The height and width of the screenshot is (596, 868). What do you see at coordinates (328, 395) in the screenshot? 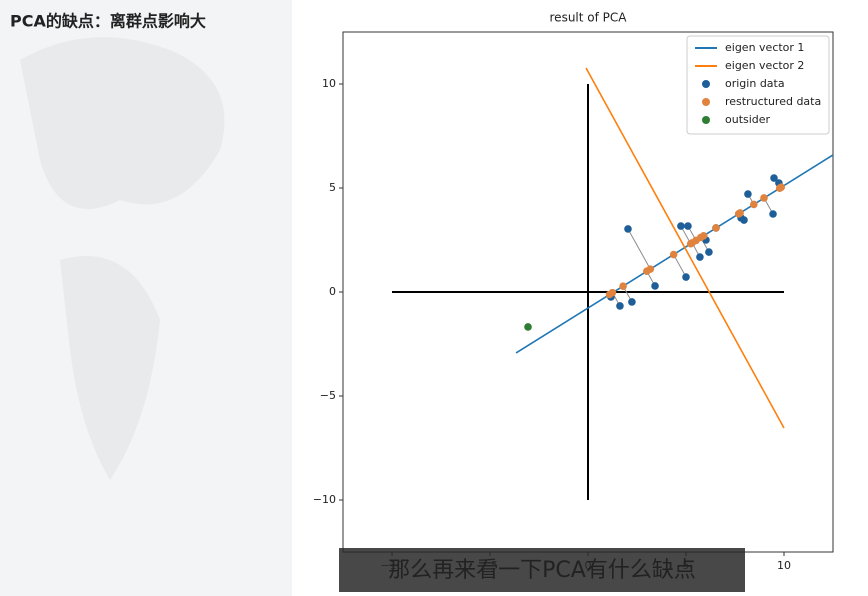
I see `y-tick-label: −5` at bounding box center [328, 395].